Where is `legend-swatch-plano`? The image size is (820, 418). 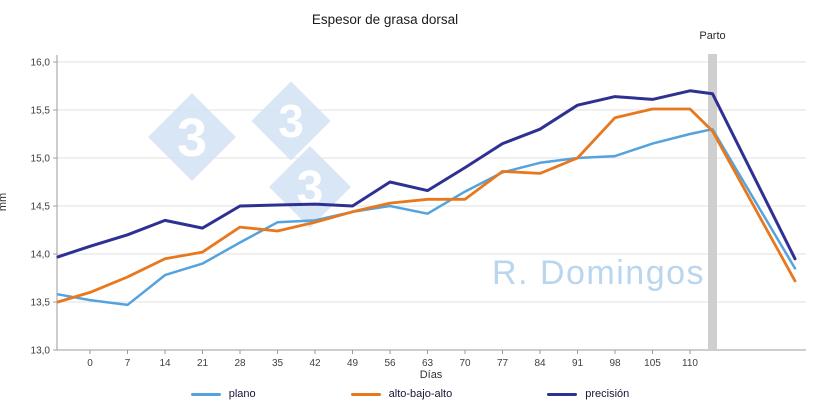 legend-swatch-plano is located at coordinates (205, 394).